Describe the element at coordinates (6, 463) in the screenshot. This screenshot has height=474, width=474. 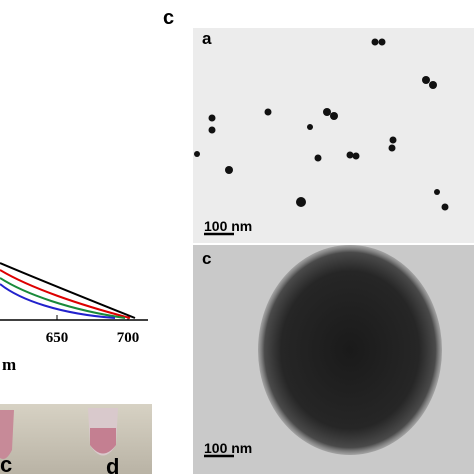
I see `photo-label: c` at that location.